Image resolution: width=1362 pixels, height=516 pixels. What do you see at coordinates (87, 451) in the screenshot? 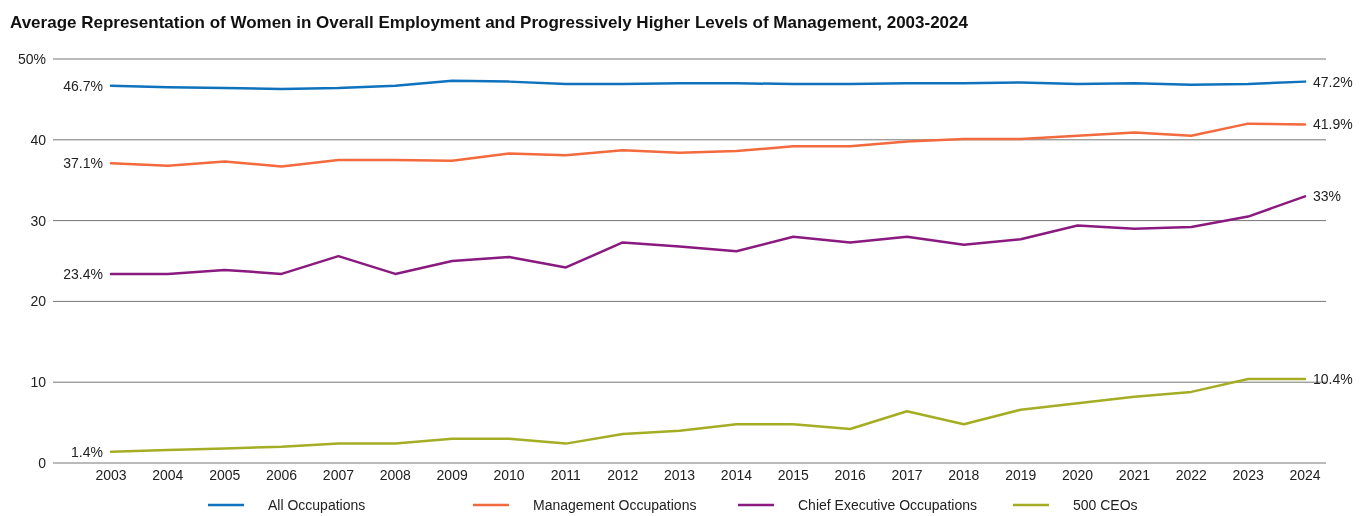
I see `data-label: 1.4%` at bounding box center [87, 451].